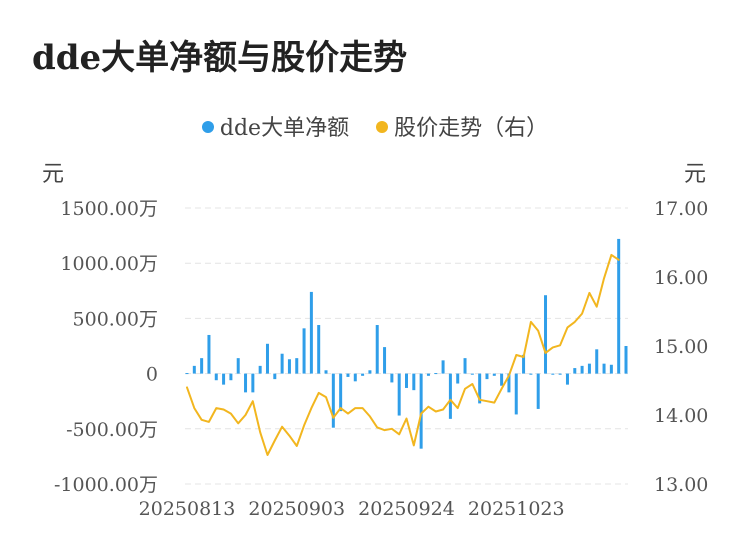  What do you see at coordinates (220, 58) in the screenshot?
I see `chart-title: dde大单净额与股价走势` at bounding box center [220, 58].